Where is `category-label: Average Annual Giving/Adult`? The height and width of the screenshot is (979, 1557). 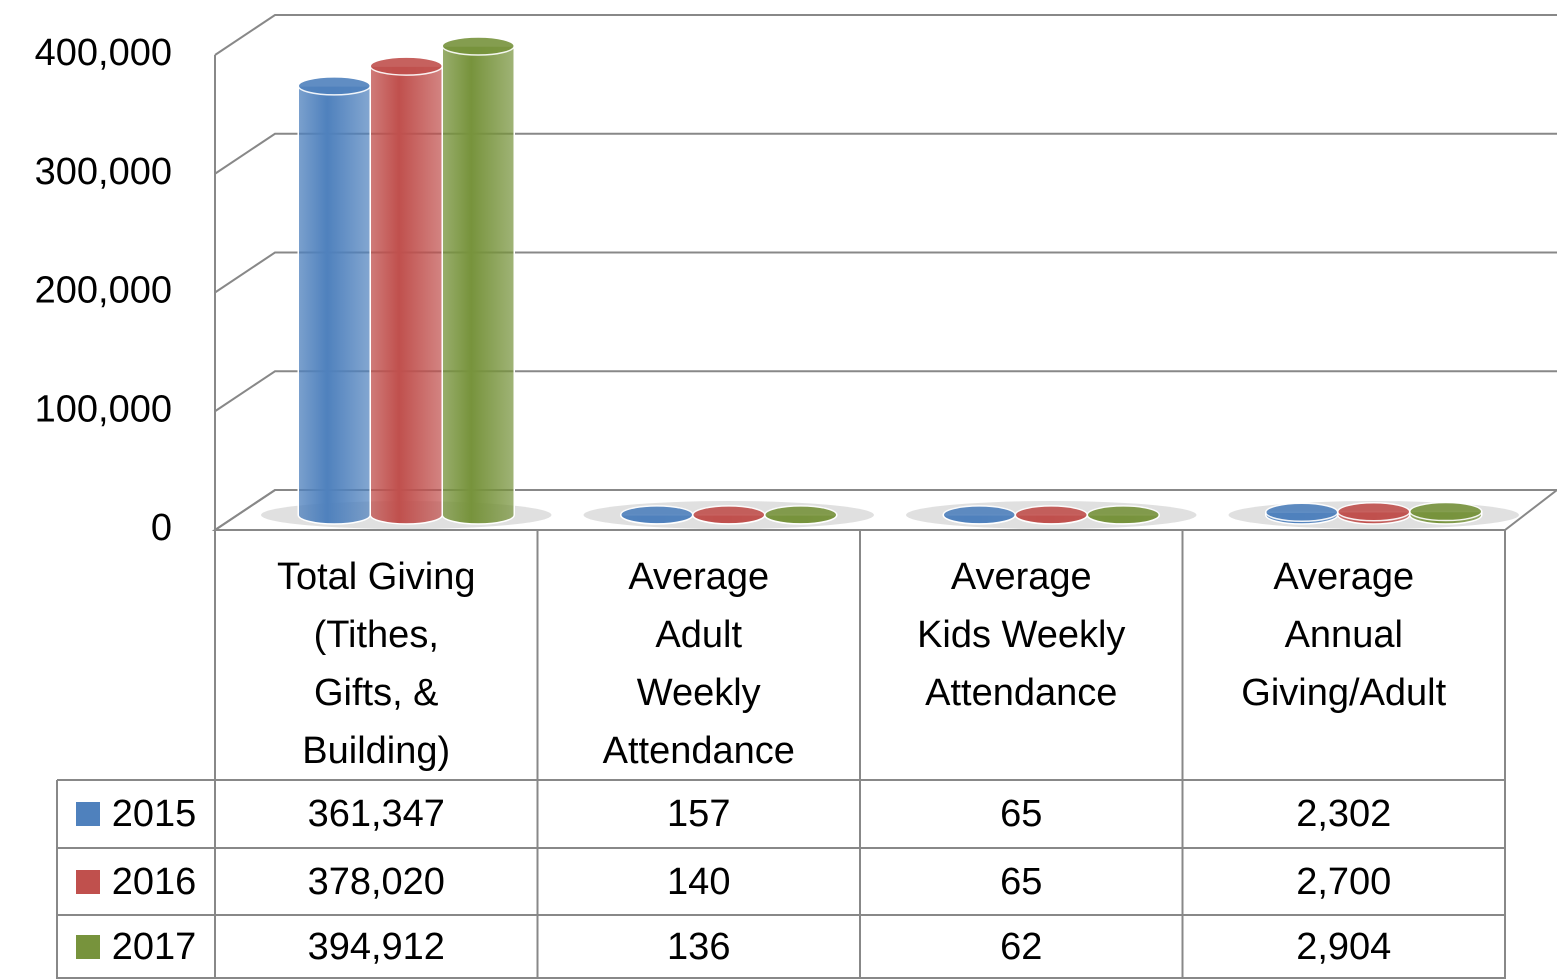
category-label: Average Annual Giving/Adult is located at coordinates (1344, 635).